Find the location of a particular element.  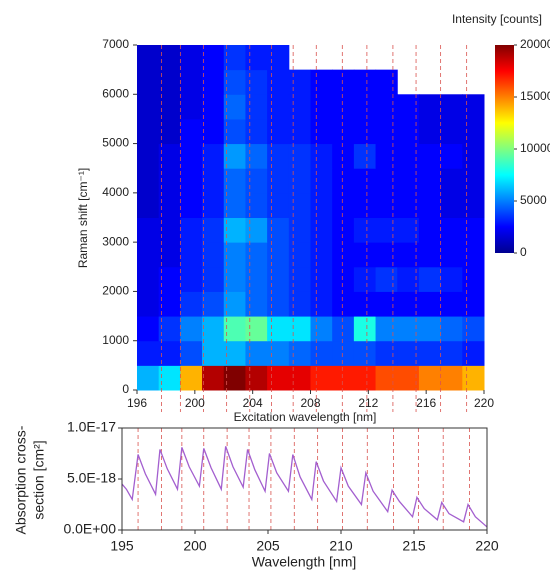

colorbar-tick-label: 5000 is located at coordinates (533, 200).